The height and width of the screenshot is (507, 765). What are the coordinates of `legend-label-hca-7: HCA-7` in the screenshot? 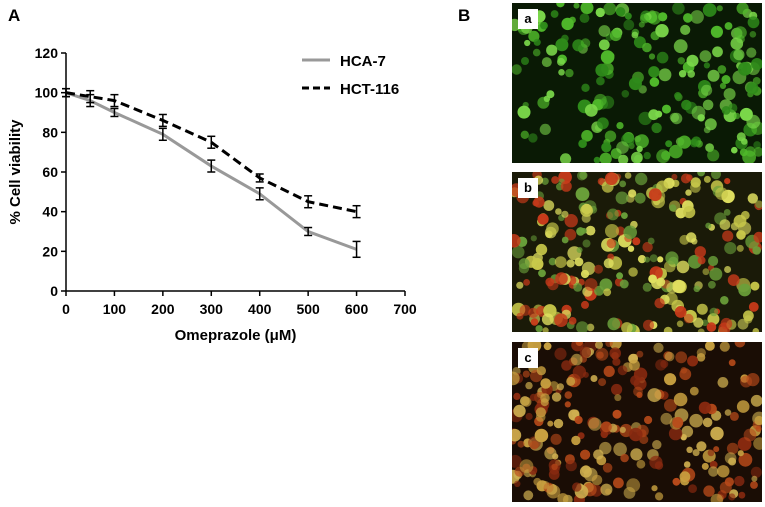 It's located at (363, 61).